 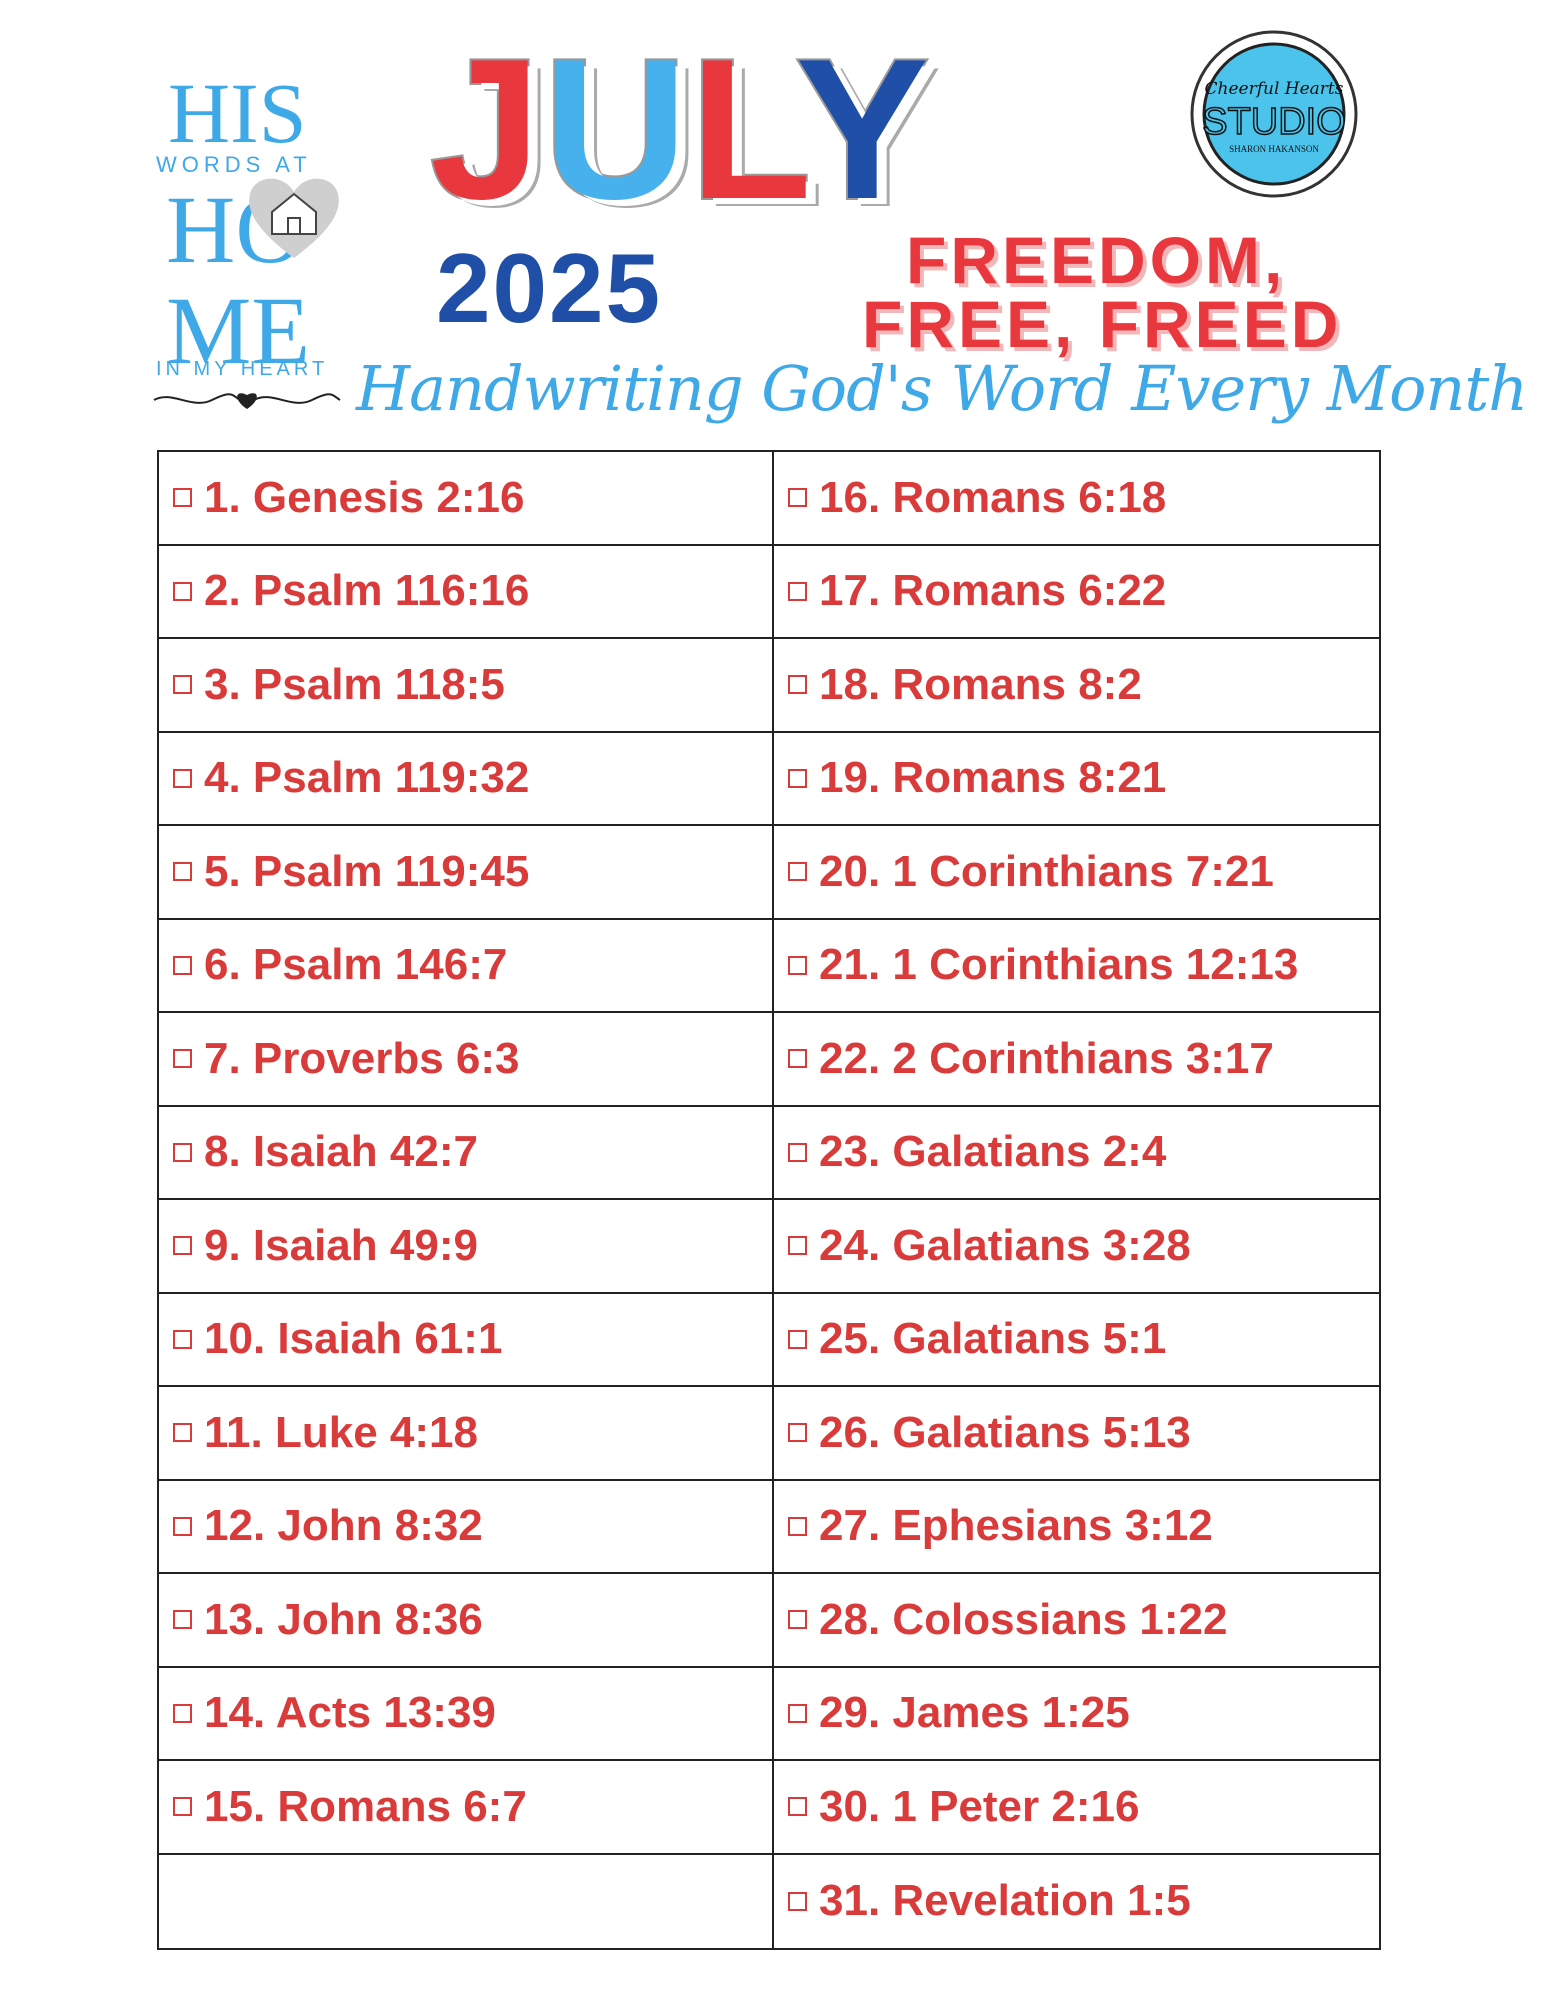 I want to click on verse-reference: 6. Psalm 146:7, so click(x=356, y=965).